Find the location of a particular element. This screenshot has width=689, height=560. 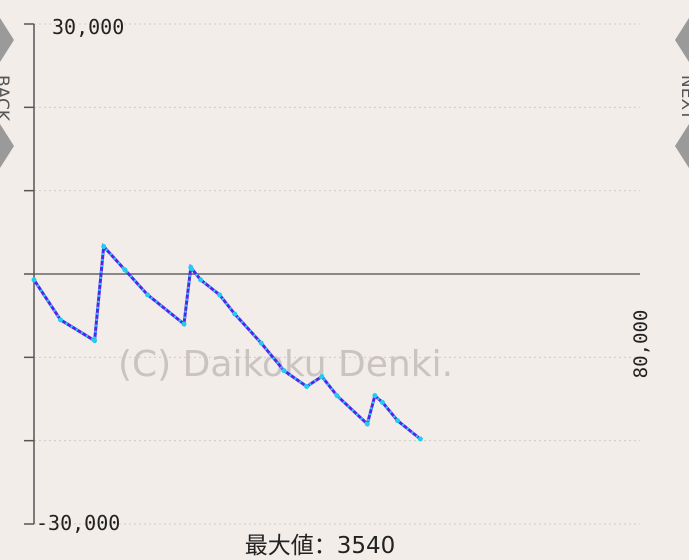

x-max-label: 80,000 is located at coordinates (641, 344).